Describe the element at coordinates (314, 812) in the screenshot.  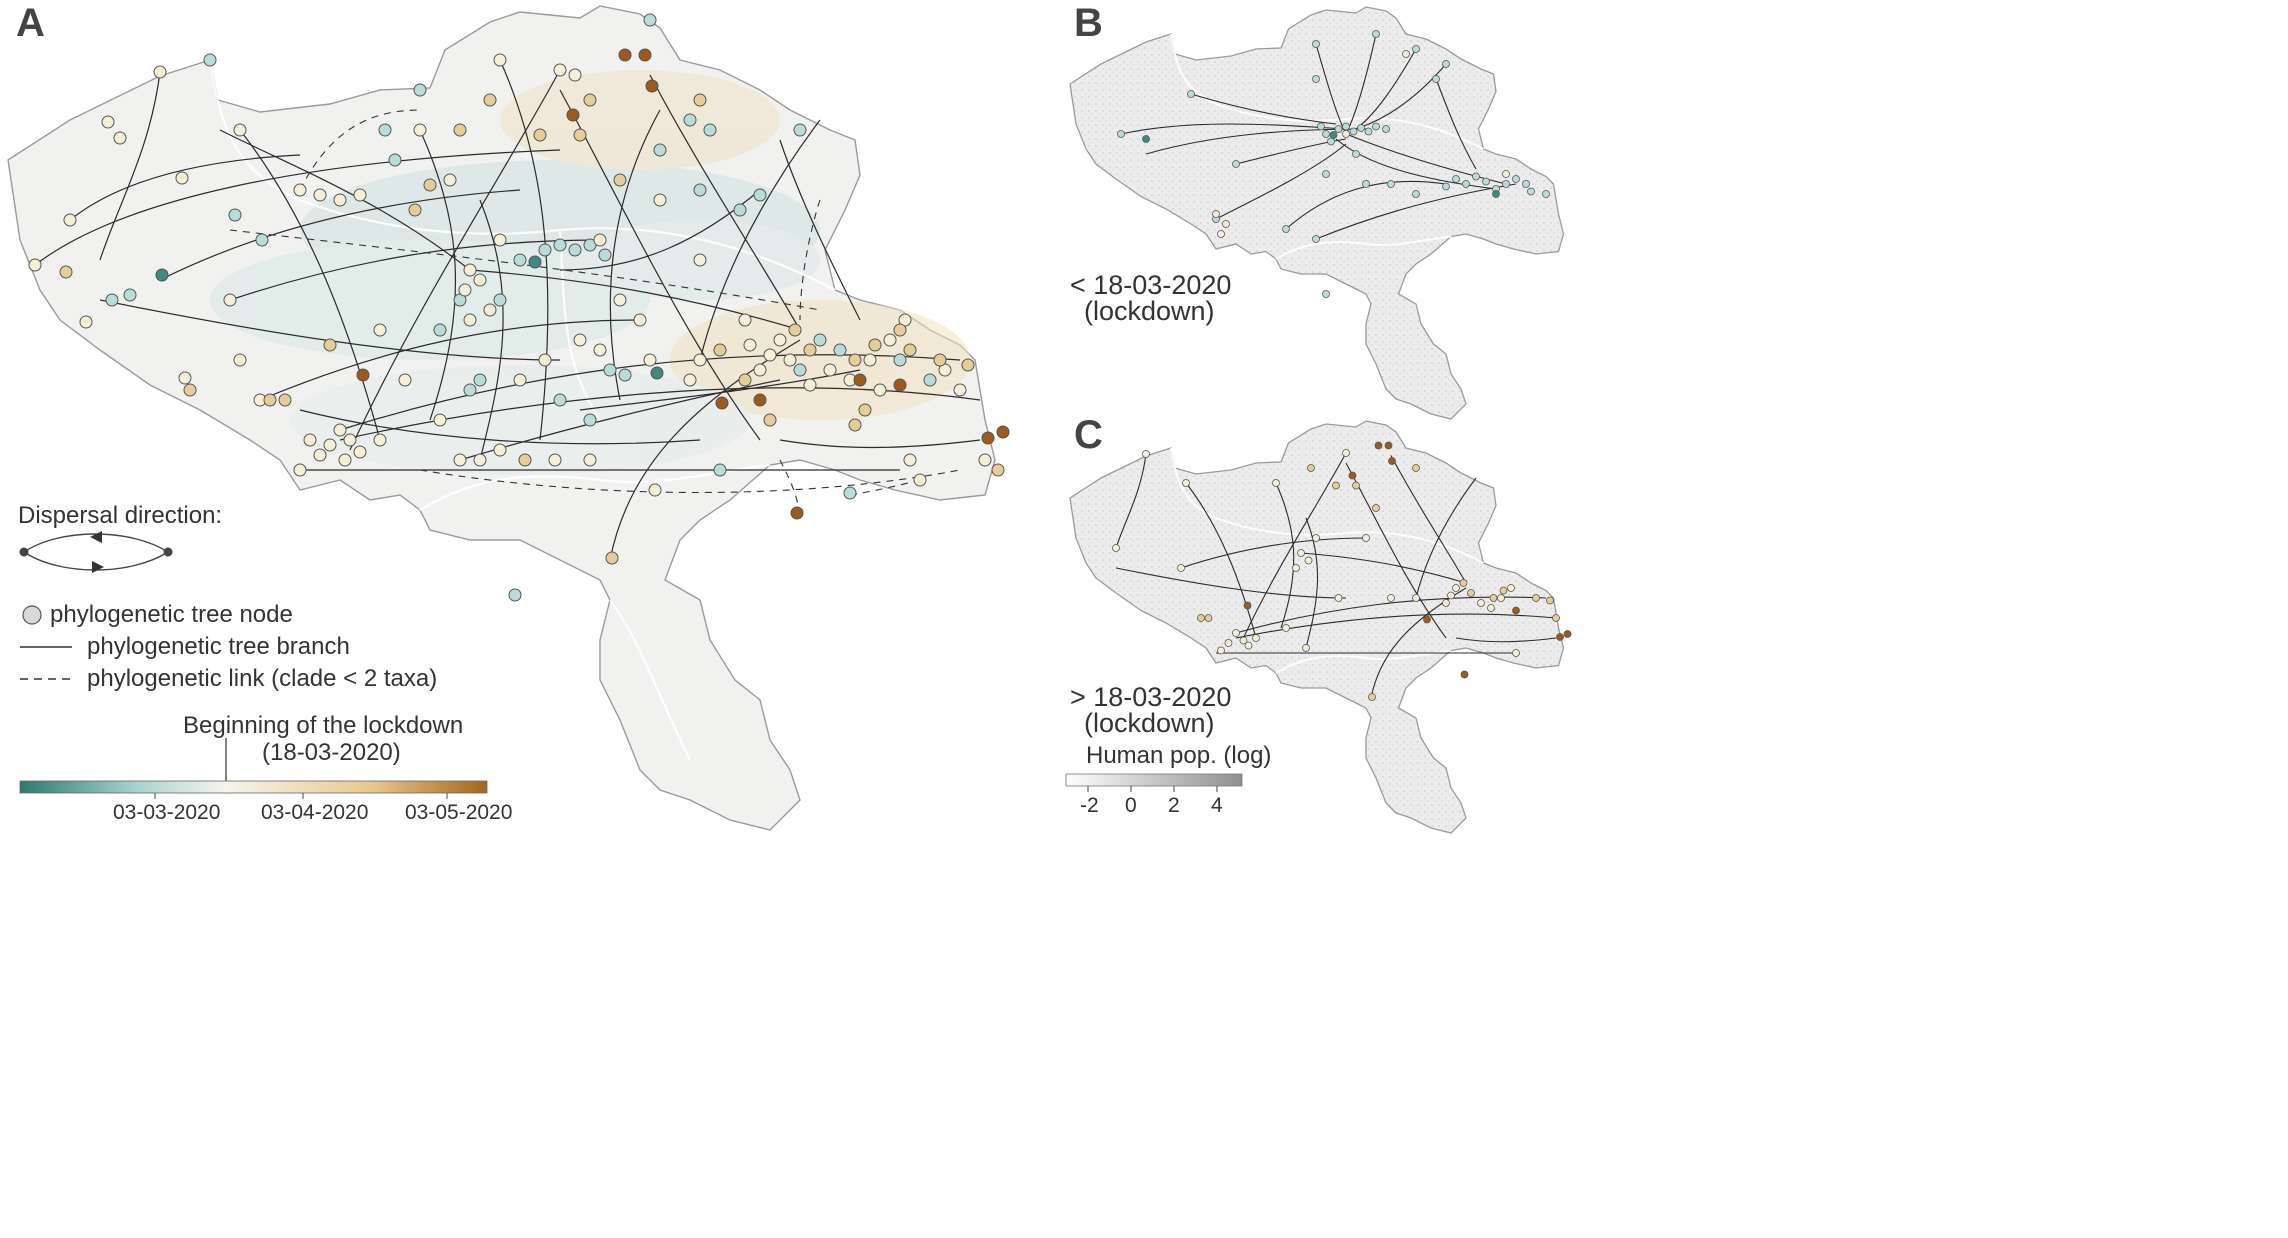
I see `time-tick-1: 03-04-2020` at that location.